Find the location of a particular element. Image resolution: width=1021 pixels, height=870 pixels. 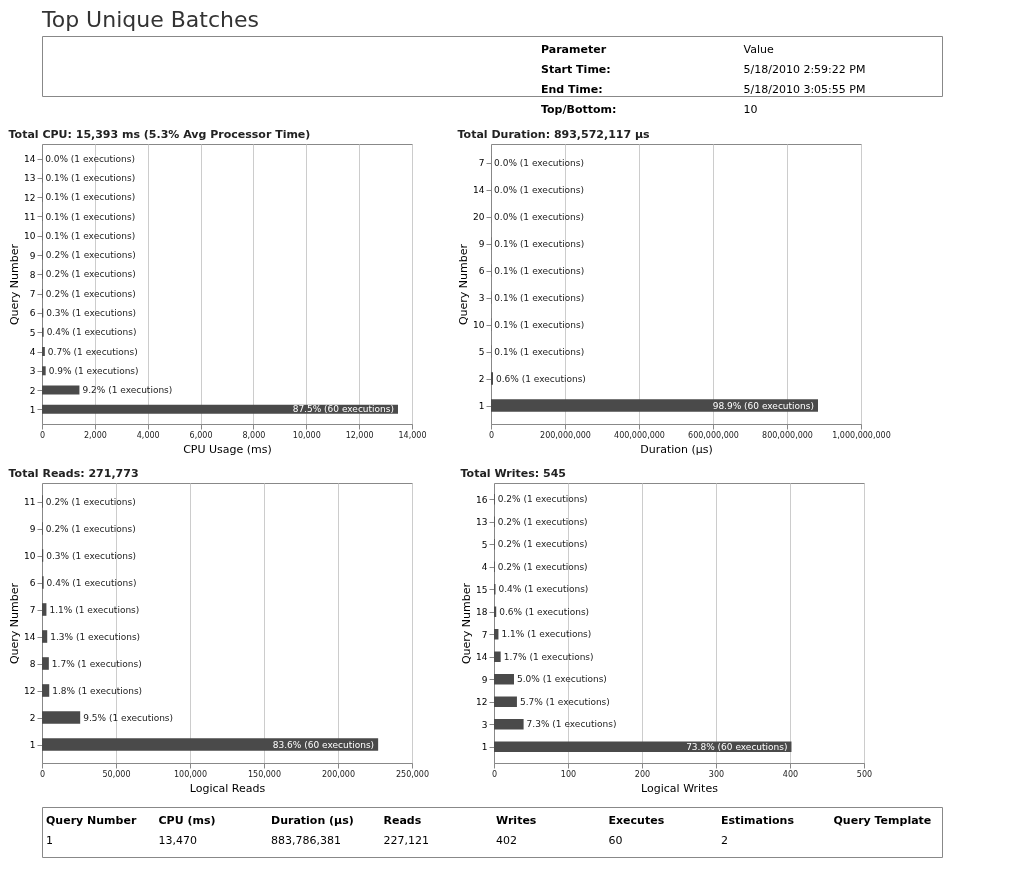

text: 60 is located at coordinates (615, 840).